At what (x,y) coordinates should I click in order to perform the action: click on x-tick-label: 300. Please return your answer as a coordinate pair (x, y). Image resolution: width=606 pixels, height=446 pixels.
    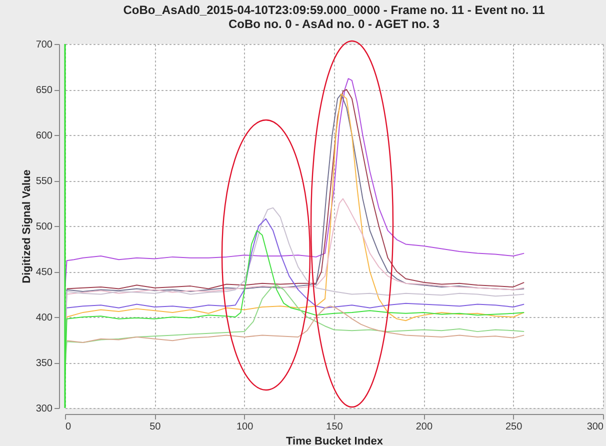
    Looking at the image, I should click on (595, 427).